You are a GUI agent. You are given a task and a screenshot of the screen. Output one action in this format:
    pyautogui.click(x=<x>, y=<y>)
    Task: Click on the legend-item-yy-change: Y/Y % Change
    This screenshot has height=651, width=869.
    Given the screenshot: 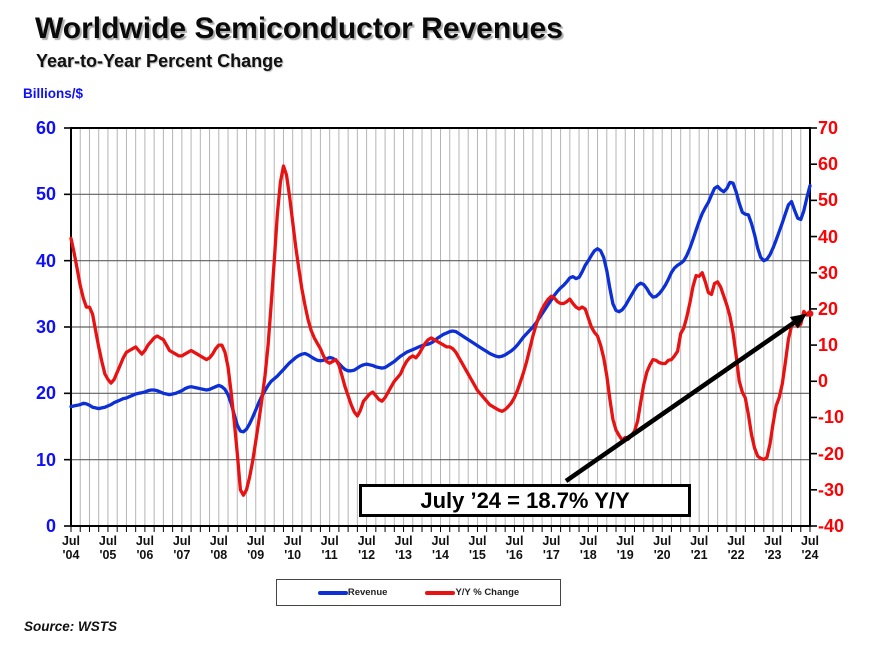 What is the action you would take?
    pyautogui.click(x=472, y=592)
    